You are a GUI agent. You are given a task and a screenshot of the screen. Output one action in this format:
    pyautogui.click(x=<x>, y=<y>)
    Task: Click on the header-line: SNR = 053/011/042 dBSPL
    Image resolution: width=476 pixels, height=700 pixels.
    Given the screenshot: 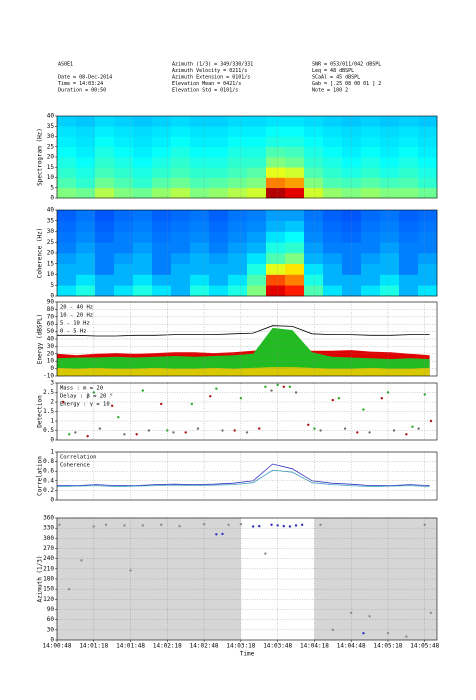 What is the action you would take?
    pyautogui.click(x=346, y=65)
    